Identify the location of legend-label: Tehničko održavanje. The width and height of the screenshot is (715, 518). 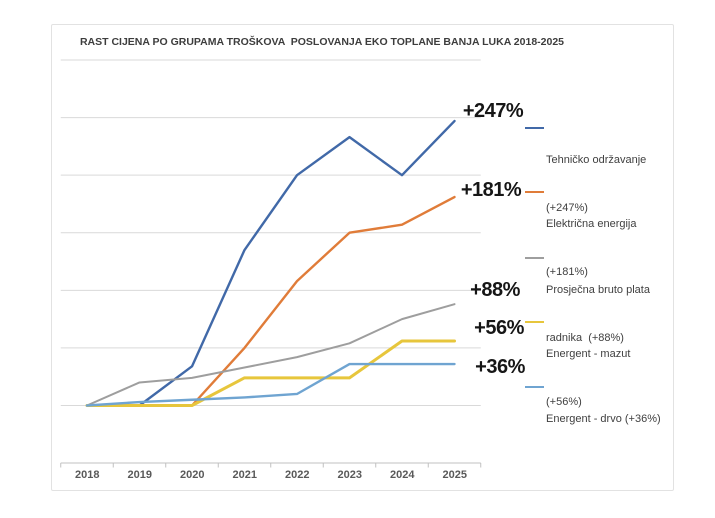
(596, 160).